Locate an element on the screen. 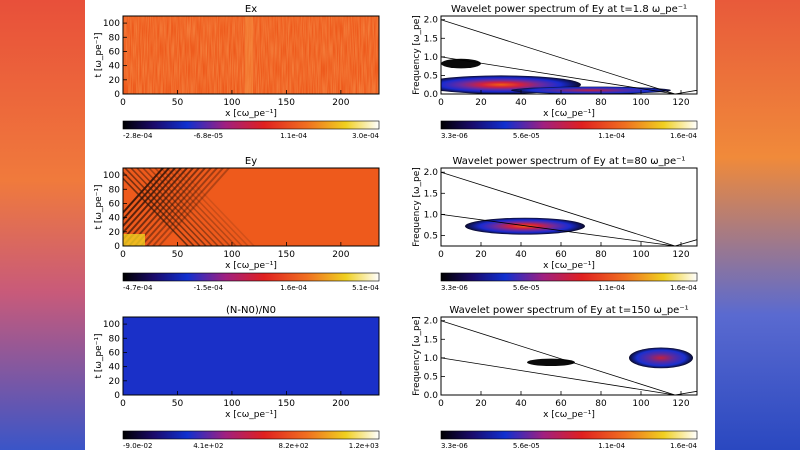 The height and width of the screenshot is (454, 800). ey-field-bg is located at coordinates (251, 207).